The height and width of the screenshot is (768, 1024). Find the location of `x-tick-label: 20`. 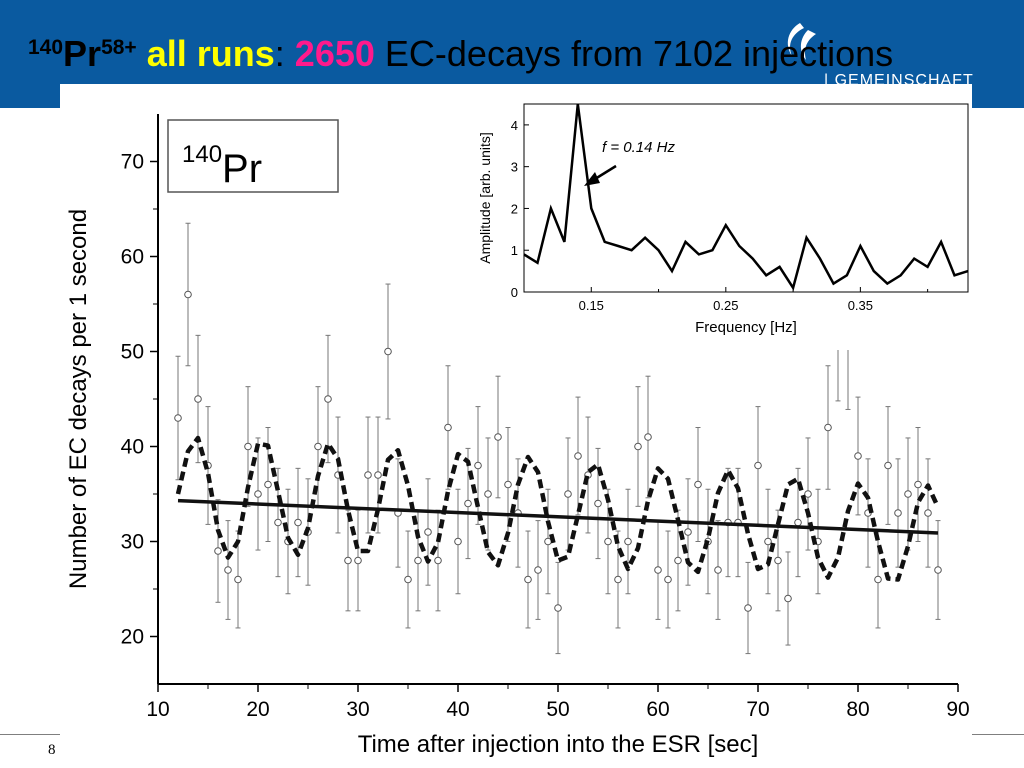

x-tick-label: 20 is located at coordinates (257, 709).